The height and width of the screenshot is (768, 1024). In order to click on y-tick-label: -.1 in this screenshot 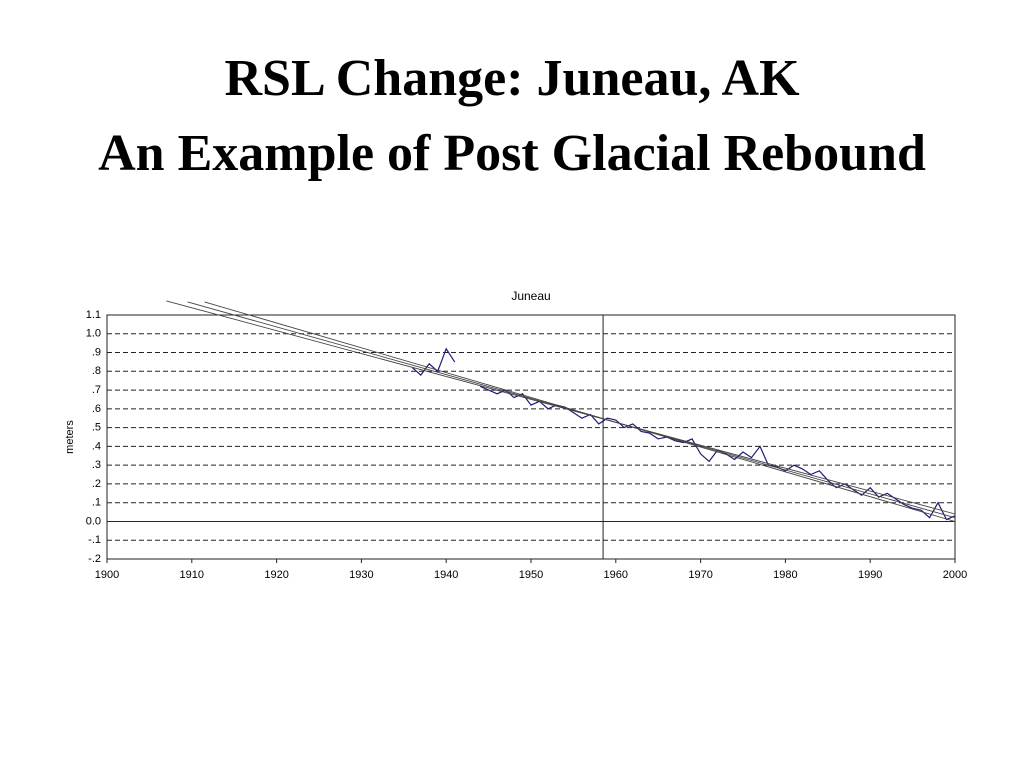, I will do `click(94, 540)`.